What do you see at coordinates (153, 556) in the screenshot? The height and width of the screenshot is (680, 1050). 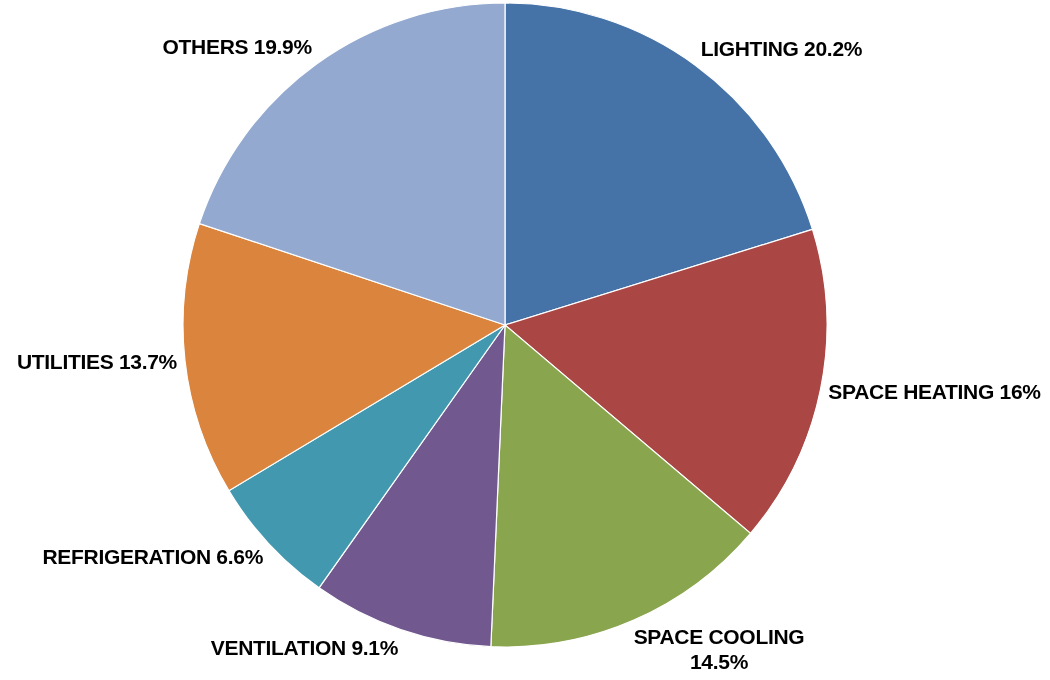 I see `slice-label: REFRIGERATION 6.6%` at bounding box center [153, 556].